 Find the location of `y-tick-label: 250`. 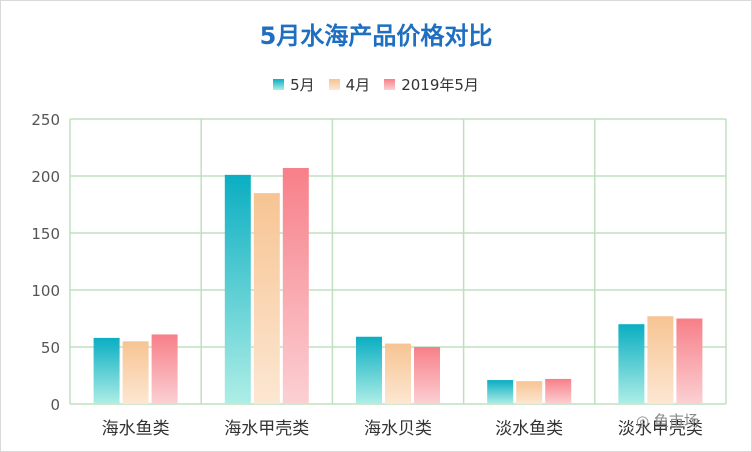

y-tick-label: 250 is located at coordinates (45, 120).